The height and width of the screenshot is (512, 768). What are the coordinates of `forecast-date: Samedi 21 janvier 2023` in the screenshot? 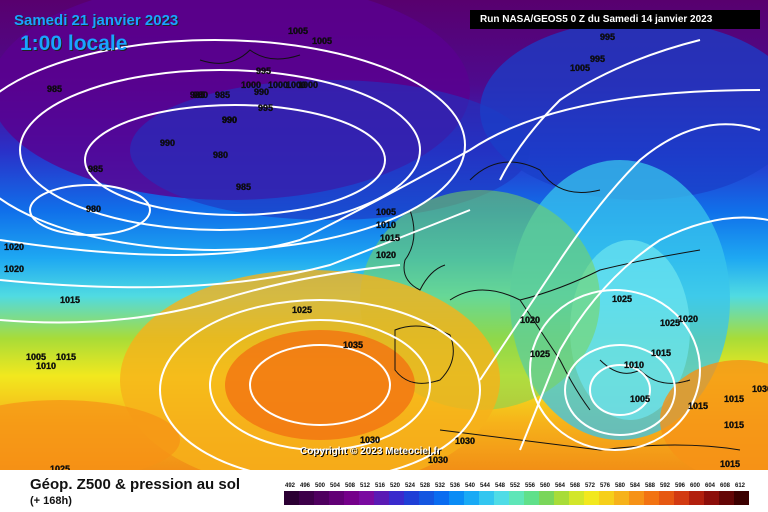 It's located at (96, 20).